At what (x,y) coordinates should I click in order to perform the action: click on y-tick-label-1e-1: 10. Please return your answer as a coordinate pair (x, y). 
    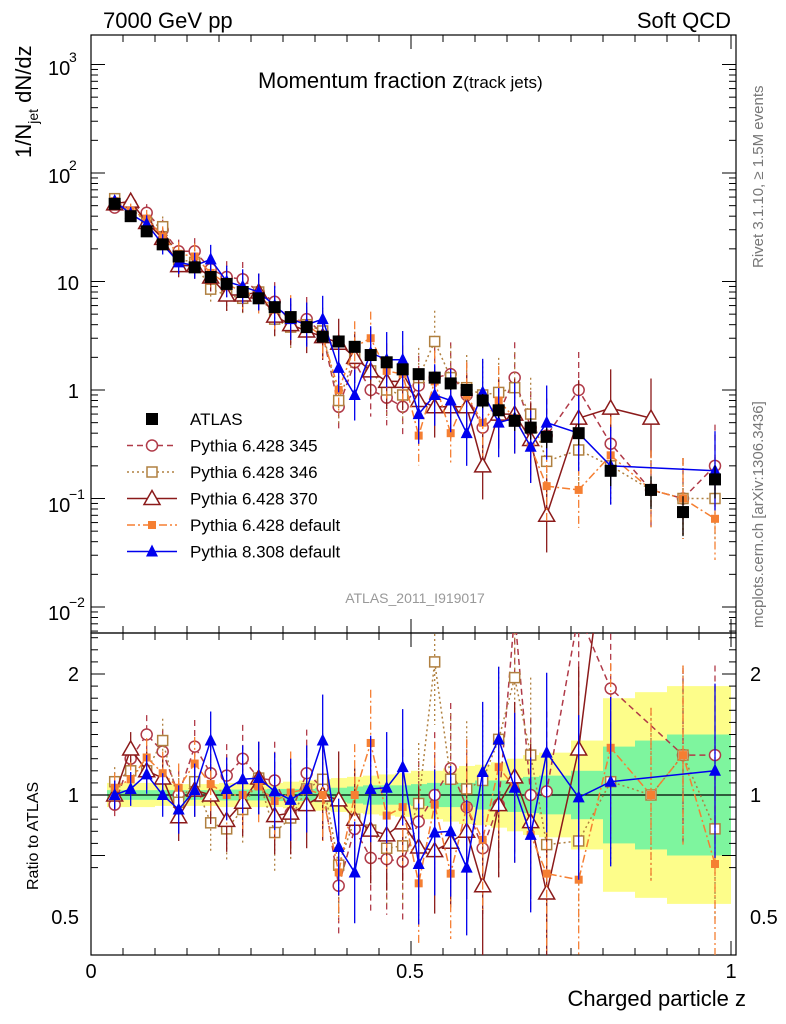
    Looking at the image, I should click on (59, 506).